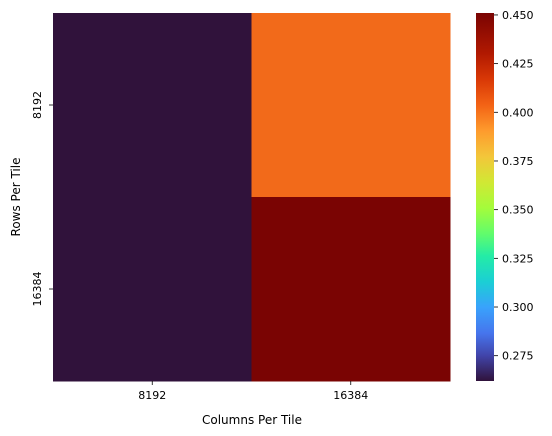 The image size is (552, 436). Describe the element at coordinates (518, 307) in the screenshot. I see `colorbar-tick-label: 0.300` at that location.